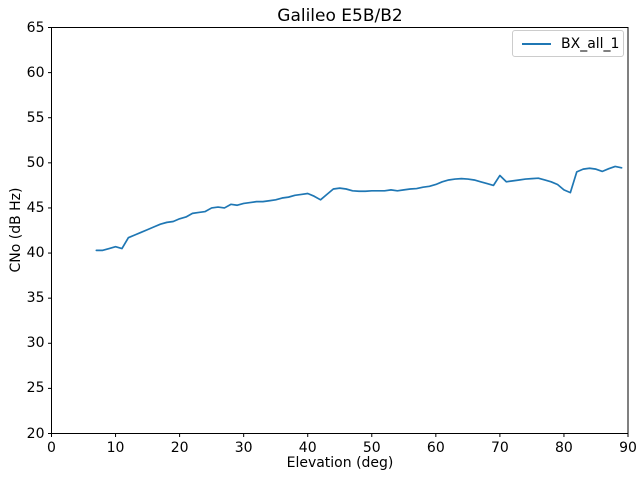  I want to click on y-tick-label: 35, so click(35, 298).